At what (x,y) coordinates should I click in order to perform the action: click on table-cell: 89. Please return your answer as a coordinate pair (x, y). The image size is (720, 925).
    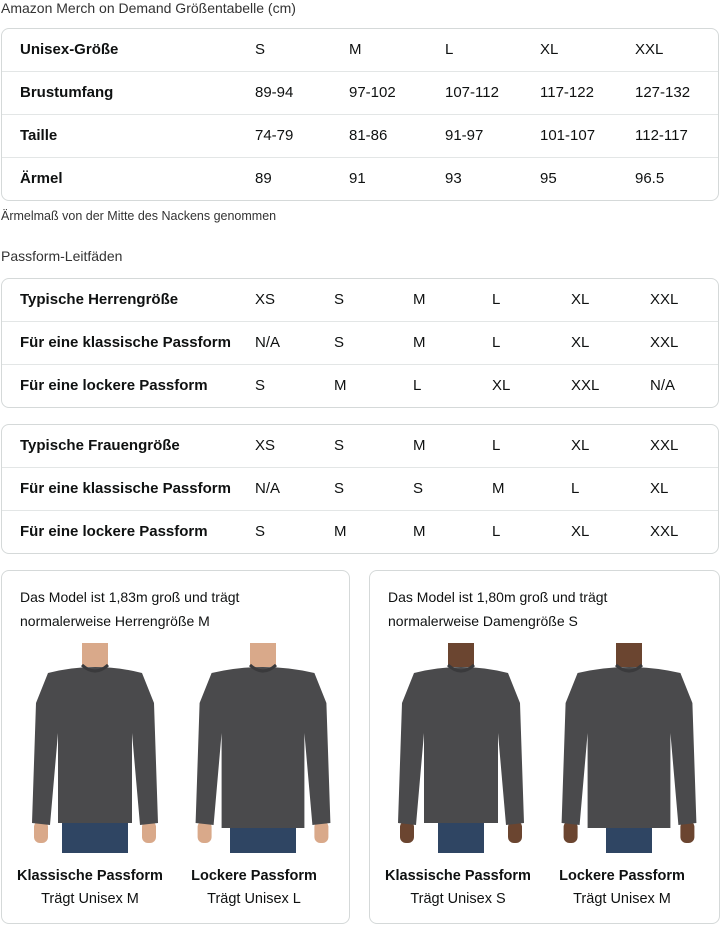
    Looking at the image, I should click on (263, 178).